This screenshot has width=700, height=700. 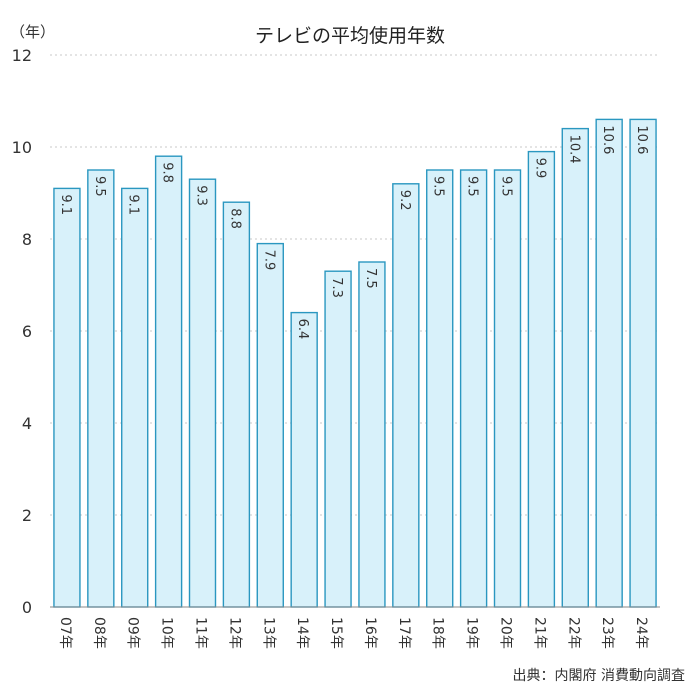 I want to click on y-tick-label: 0, so click(x=27, y=607).